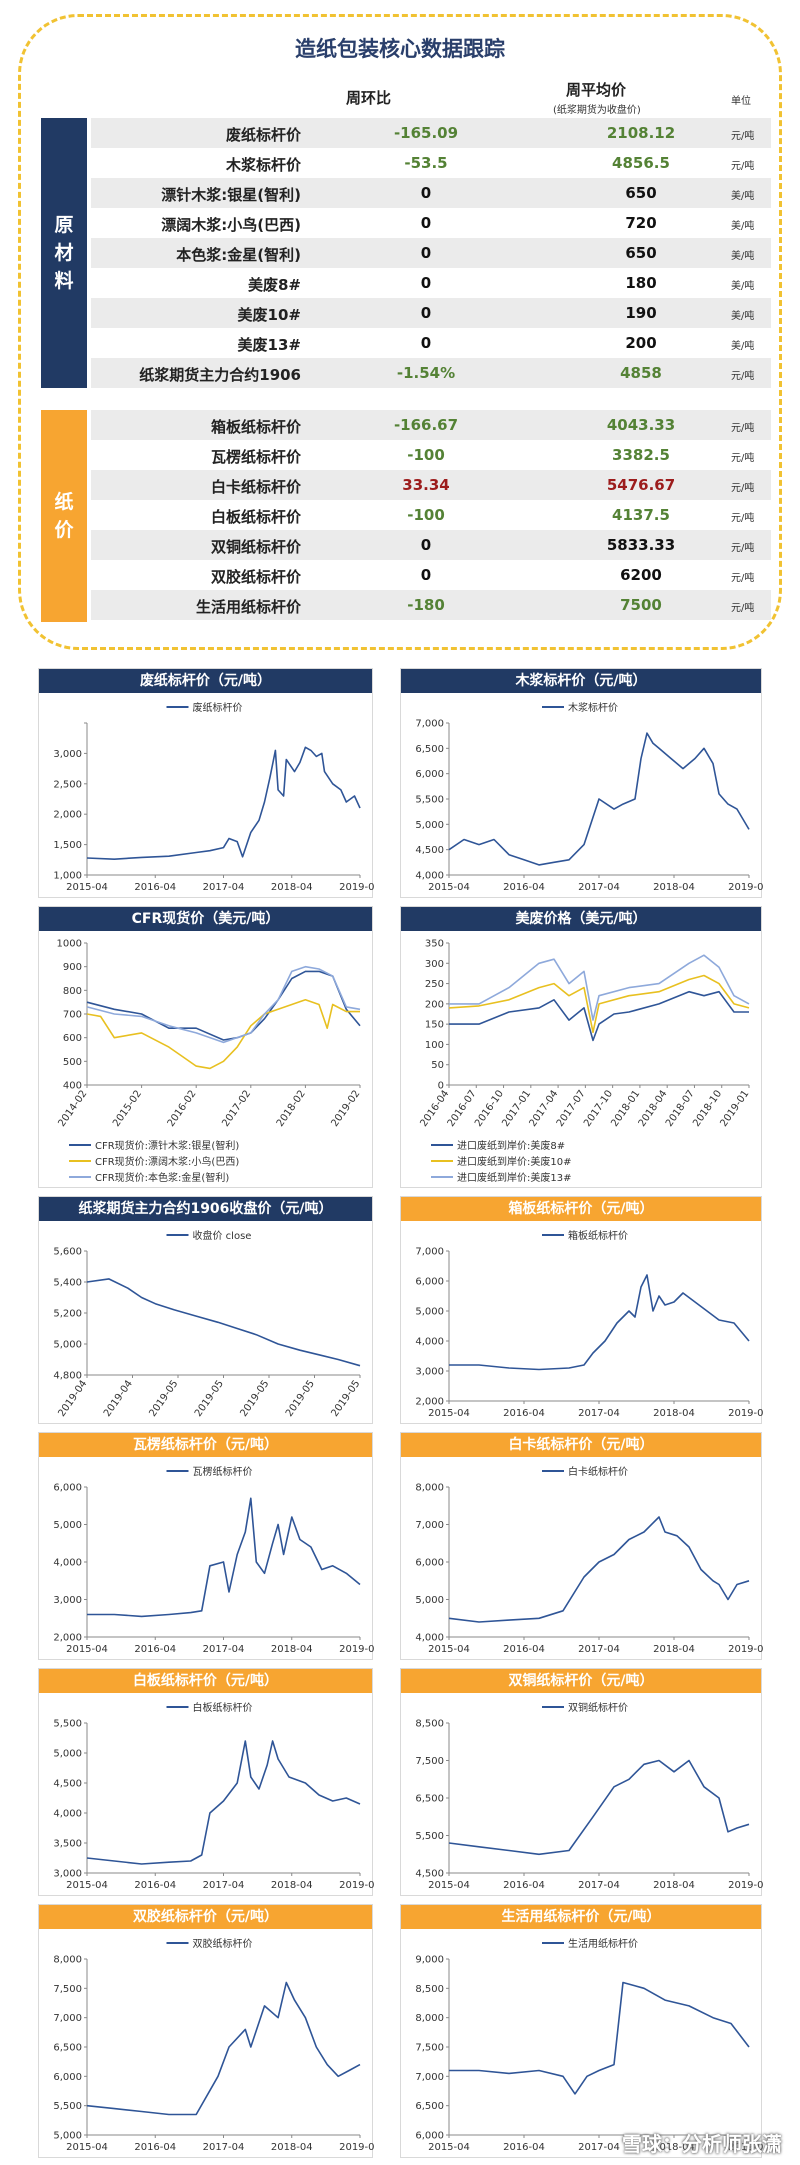  Describe the element at coordinates (429, 876) in the screenshot. I see `y-tick-label: 4,000` at that location.